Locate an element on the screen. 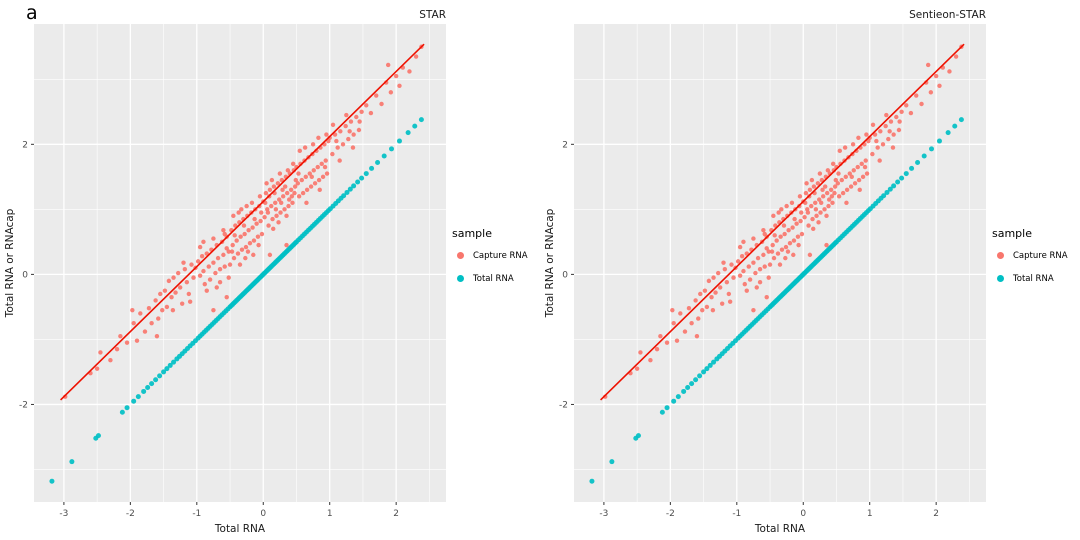 The height and width of the screenshot is (540, 1080). panel-title-star: STAR is located at coordinates (432, 15).